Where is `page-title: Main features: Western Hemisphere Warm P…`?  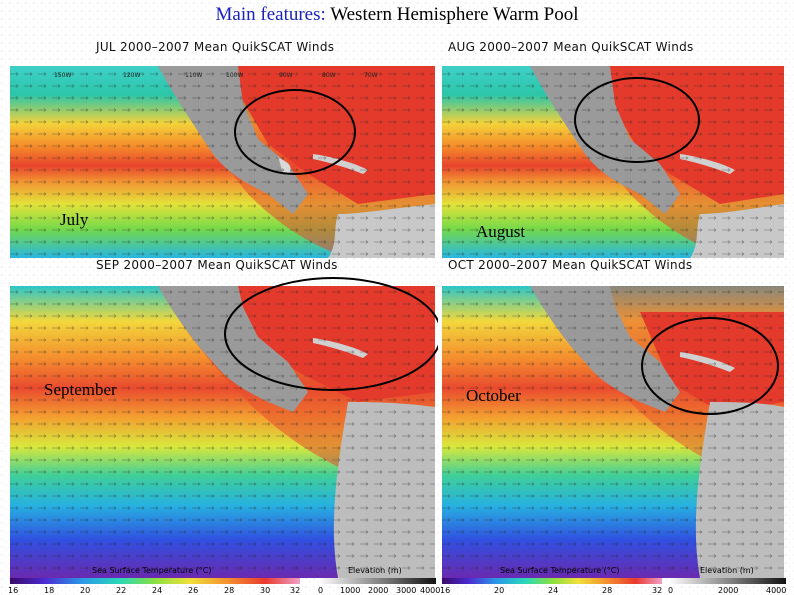 page-title: Main features: Western Hemisphere Warm P… is located at coordinates (397, 15).